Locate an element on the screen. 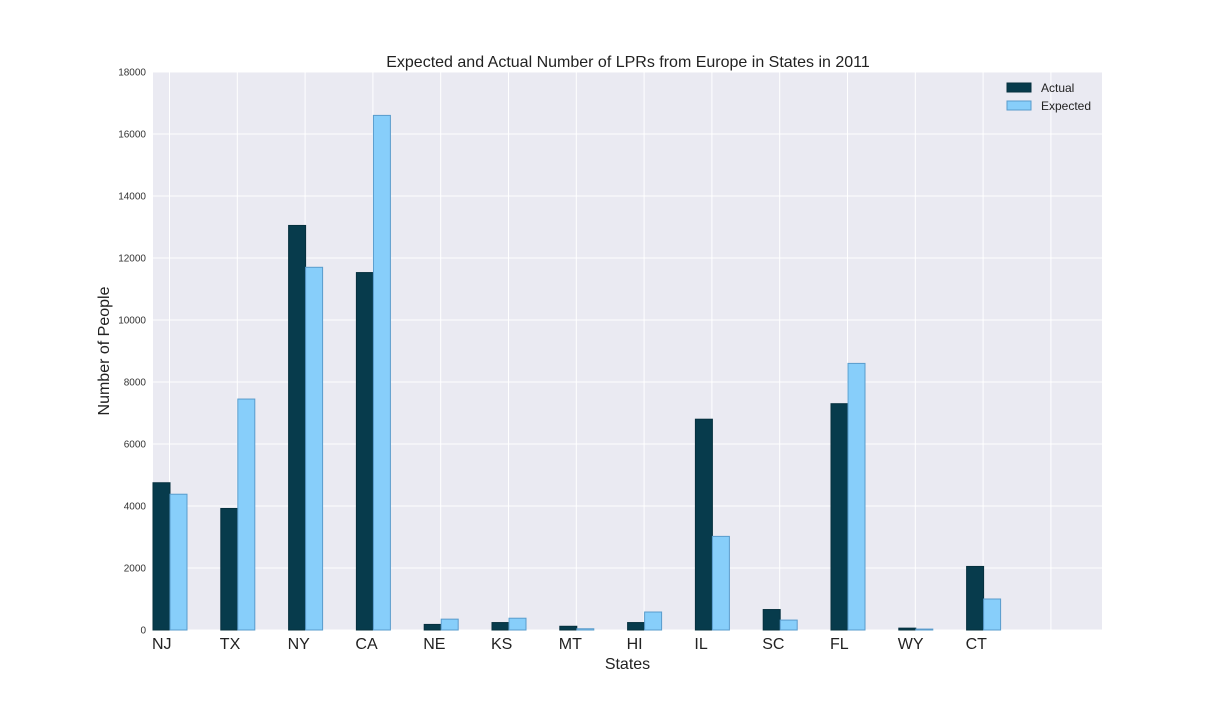 The image size is (1224, 720). x-tick-label: HI is located at coordinates (635, 644).